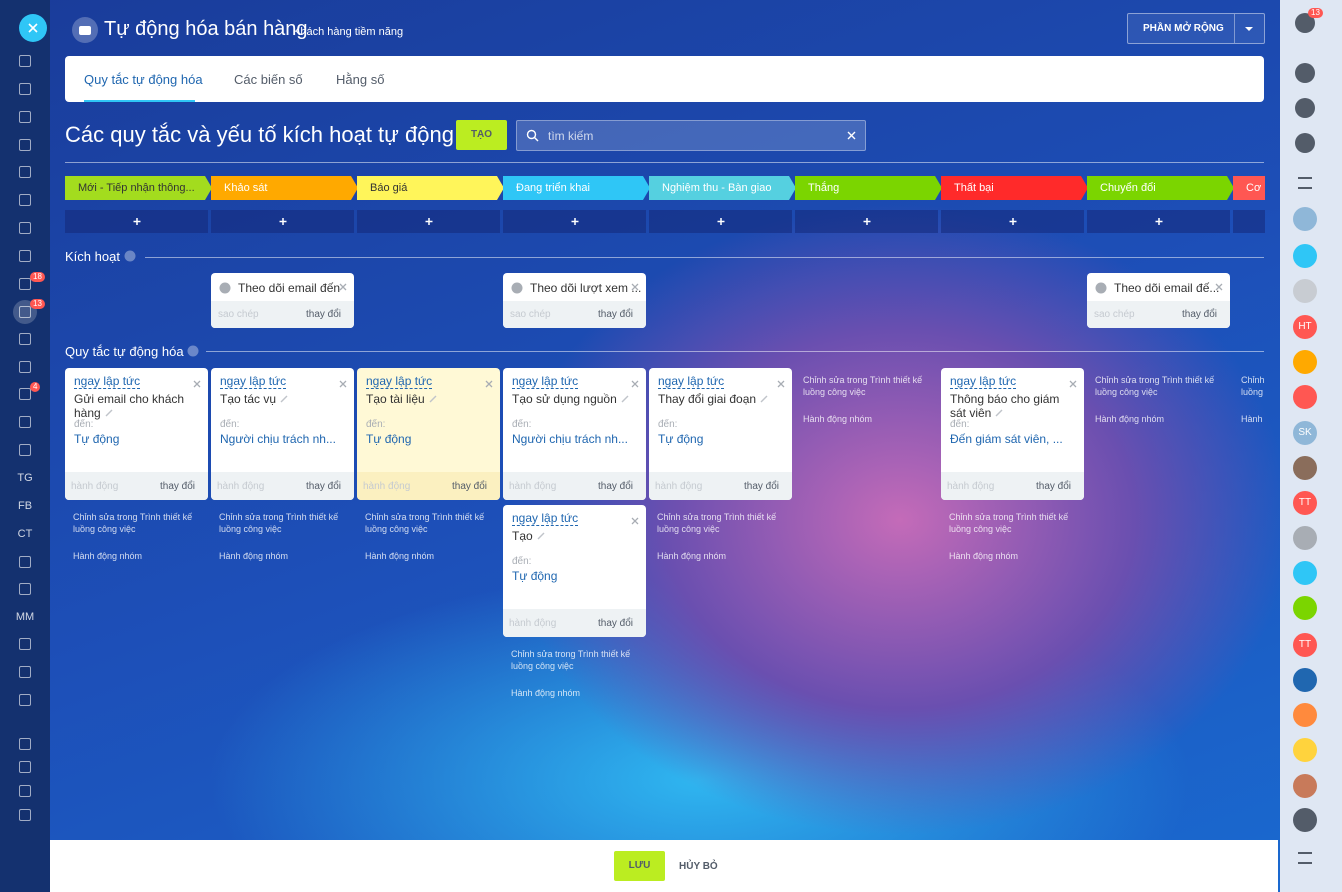 Image resolution: width=1342 pixels, height=892 pixels. I want to click on save-button: LƯU, so click(639, 866).